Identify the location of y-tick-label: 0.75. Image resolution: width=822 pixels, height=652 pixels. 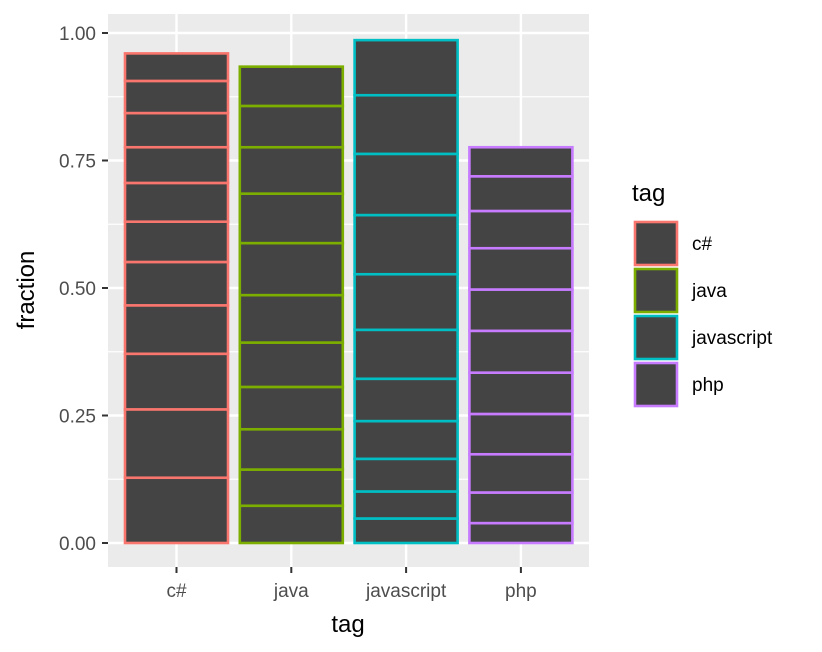
(77, 162).